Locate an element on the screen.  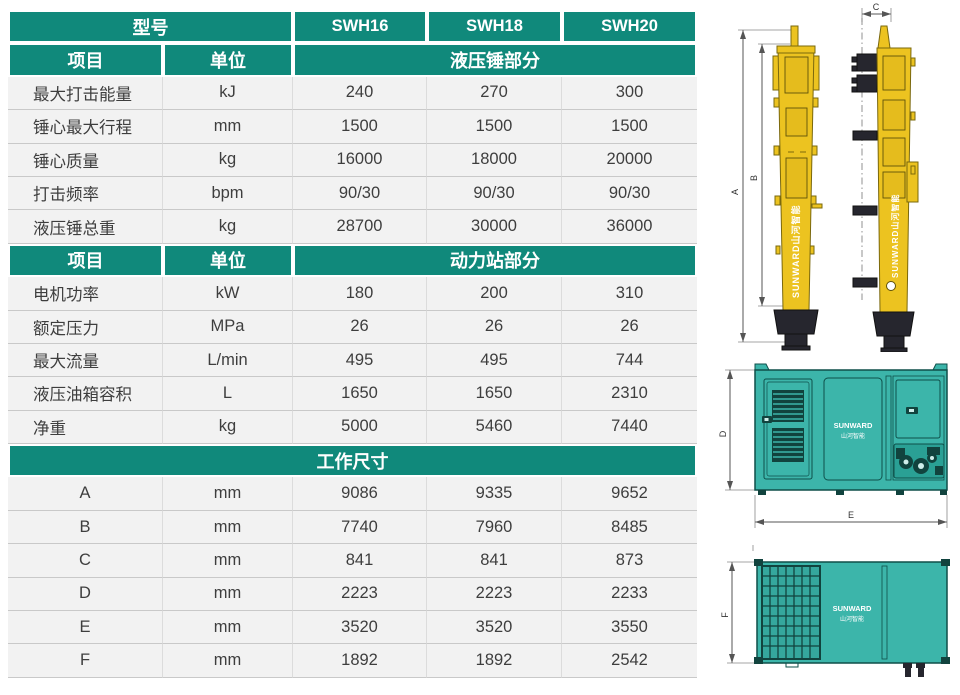
cell-value: 5460 is located at coordinates (494, 427).